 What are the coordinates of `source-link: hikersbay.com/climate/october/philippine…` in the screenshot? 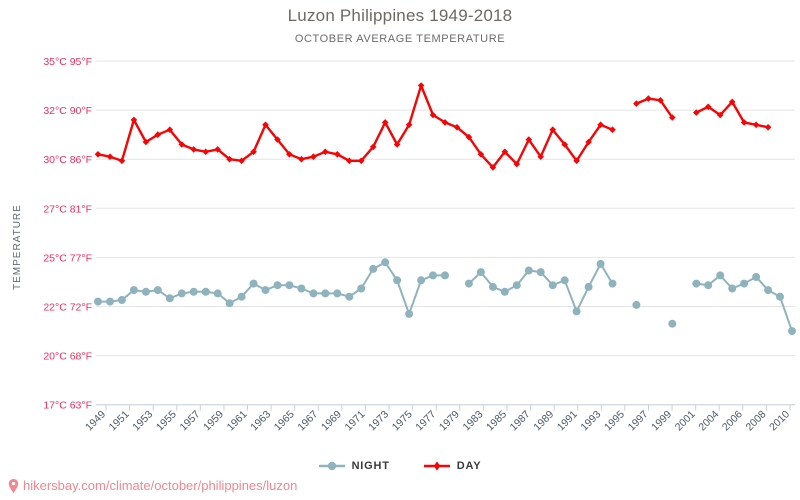 It's located at (152, 485).